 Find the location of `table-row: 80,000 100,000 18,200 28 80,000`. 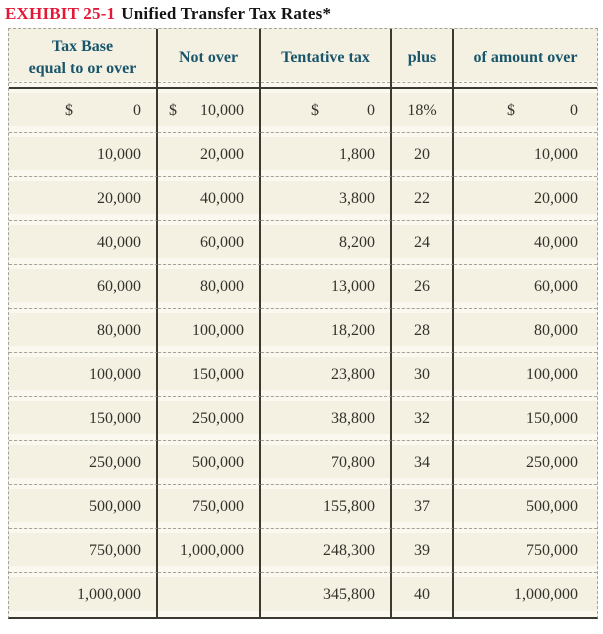

table-row: 80,000 100,000 18,200 28 80,000 is located at coordinates (303, 331).